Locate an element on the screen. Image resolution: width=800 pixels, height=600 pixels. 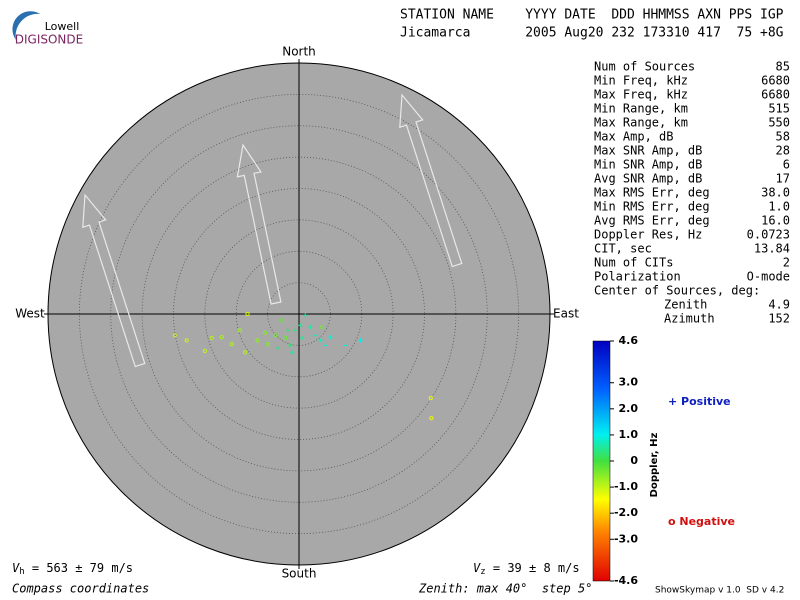
stat-value: O-mode is located at coordinates (768, 277).